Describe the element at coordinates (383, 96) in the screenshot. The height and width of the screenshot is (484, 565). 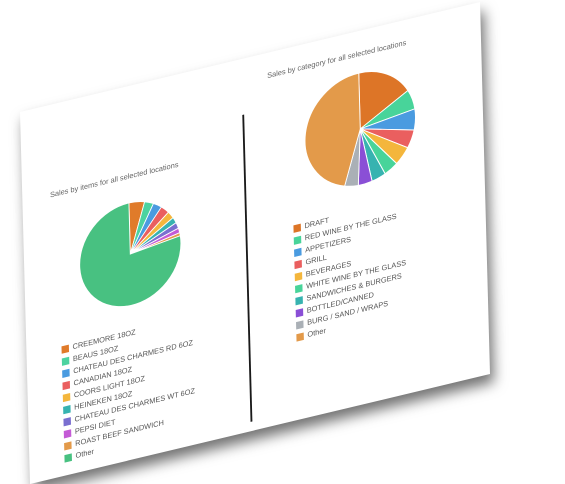
I see `pie-slice-draft` at that location.